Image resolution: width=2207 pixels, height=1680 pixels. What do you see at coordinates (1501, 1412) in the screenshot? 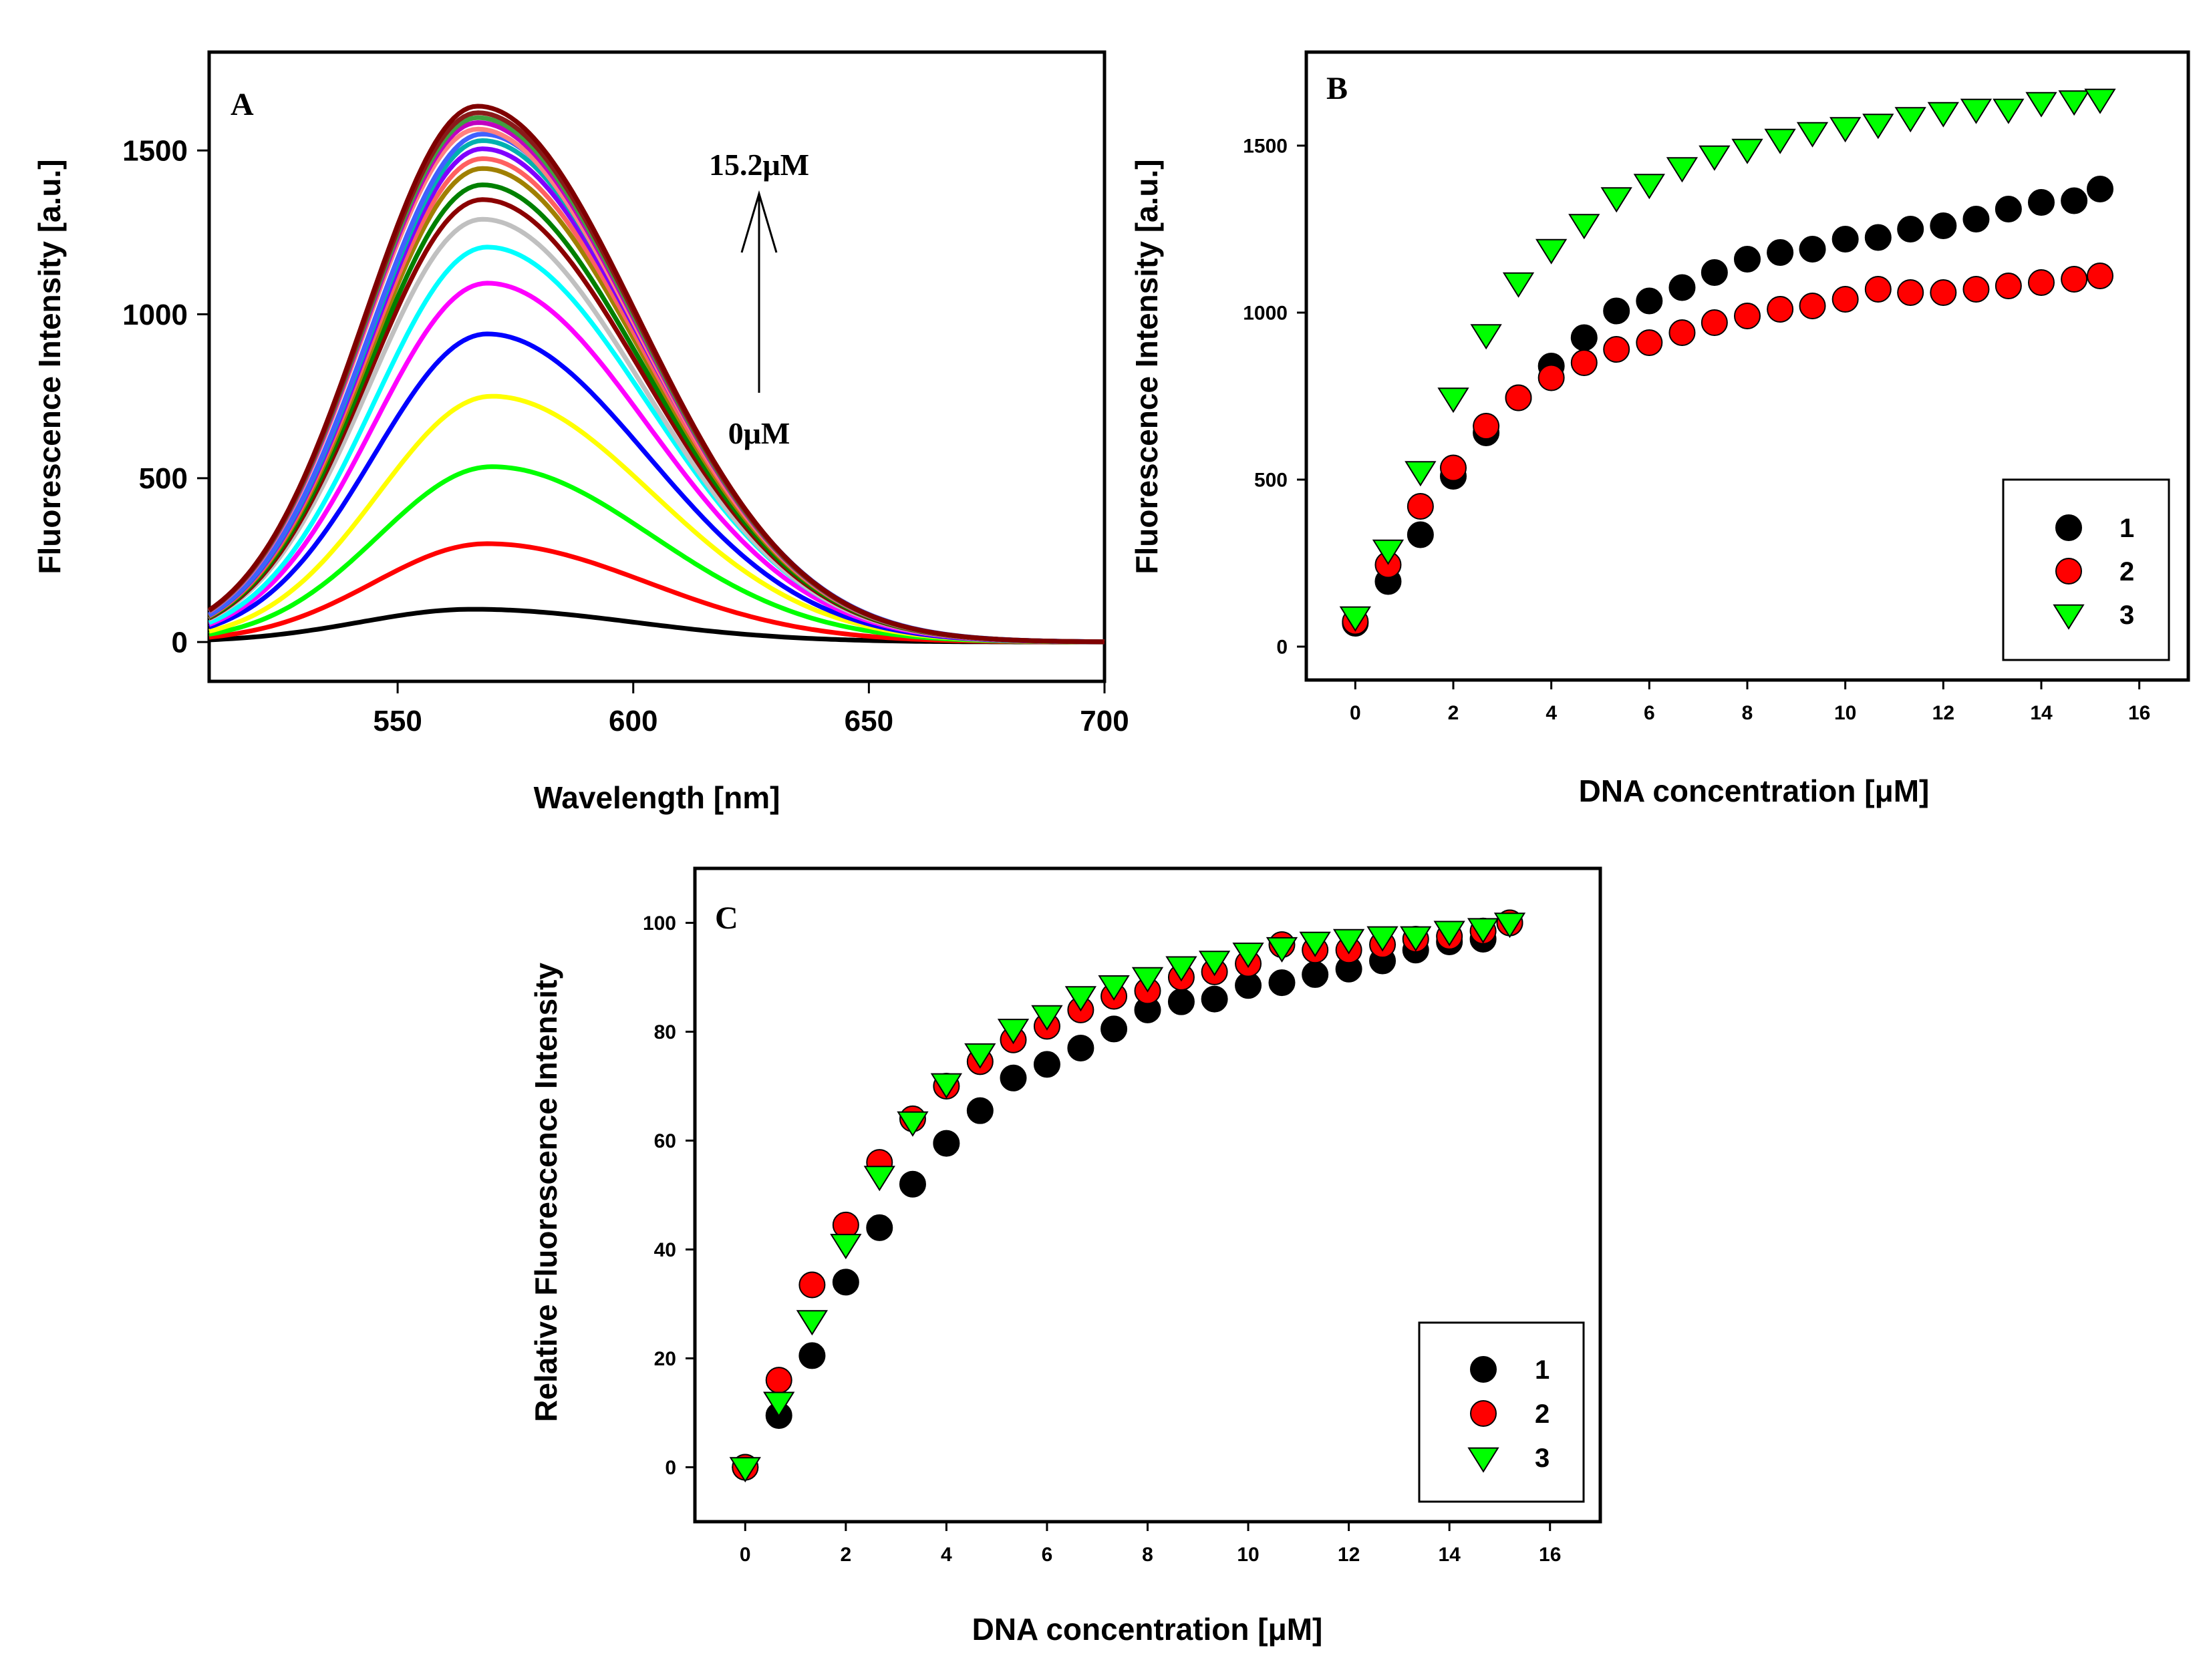
I see `legend-c: 1 2 3` at bounding box center [1501, 1412].